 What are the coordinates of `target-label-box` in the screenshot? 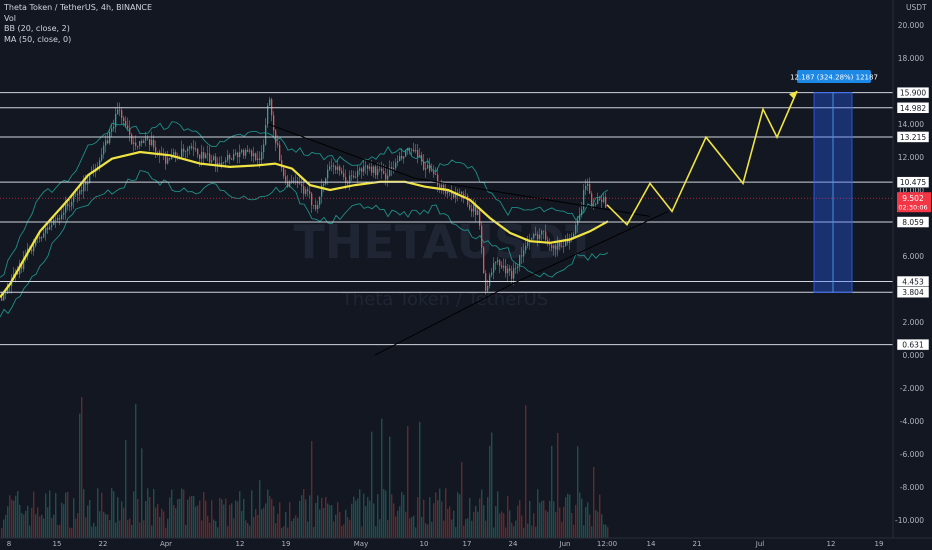 It's located at (834, 76).